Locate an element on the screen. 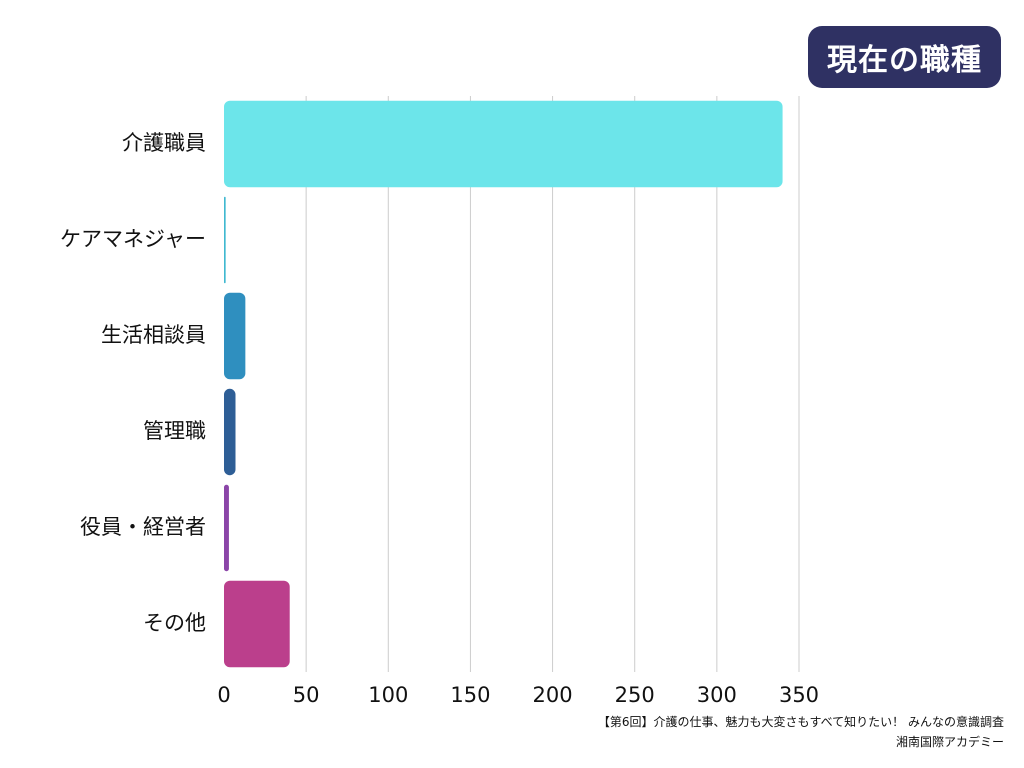  x-tick-label: 50 is located at coordinates (306, 695).